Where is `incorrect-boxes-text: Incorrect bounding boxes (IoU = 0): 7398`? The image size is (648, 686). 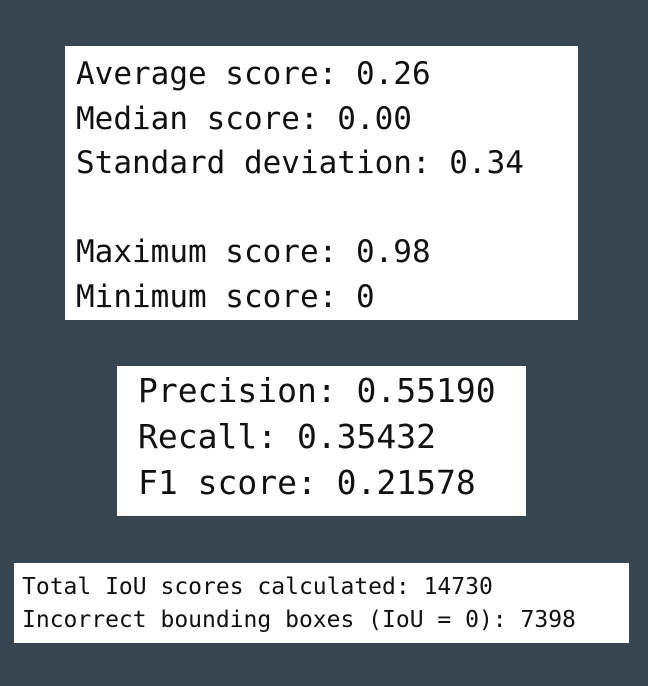 incorrect-boxes-text: Incorrect bounding boxes (IoU = 0): 7398 is located at coordinates (299, 620).